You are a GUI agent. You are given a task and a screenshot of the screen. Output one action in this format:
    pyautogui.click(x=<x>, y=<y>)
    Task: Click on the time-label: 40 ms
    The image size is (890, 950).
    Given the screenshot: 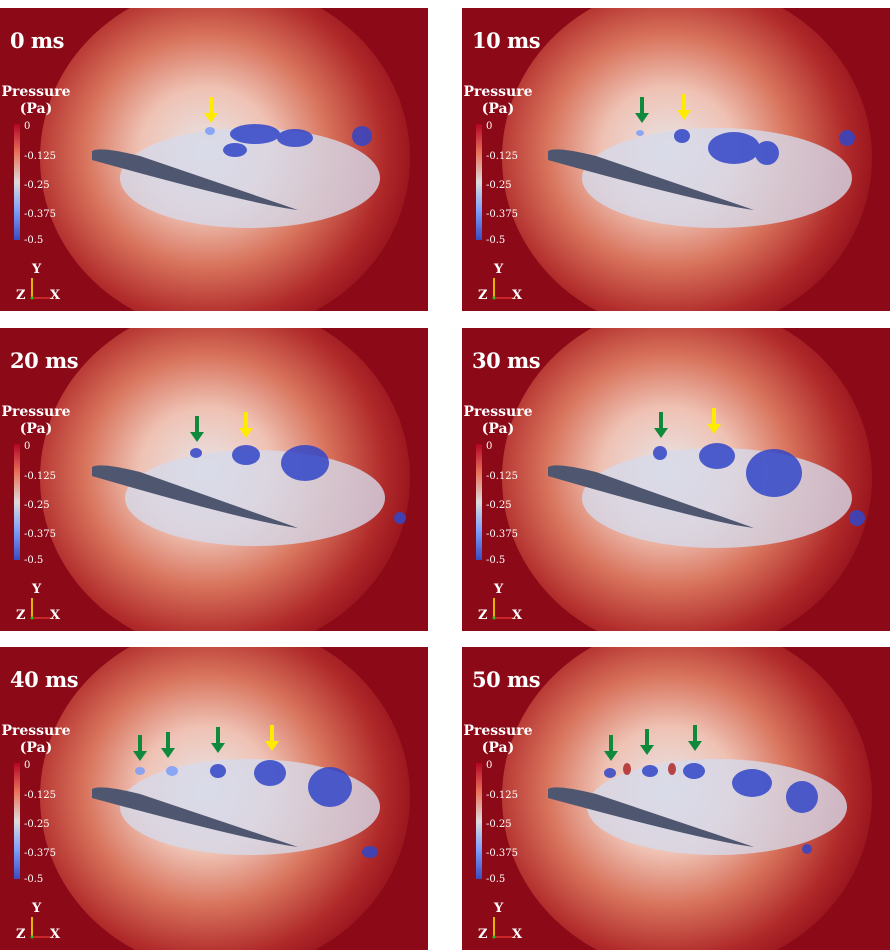 What is the action you would take?
    pyautogui.click(x=44, y=679)
    